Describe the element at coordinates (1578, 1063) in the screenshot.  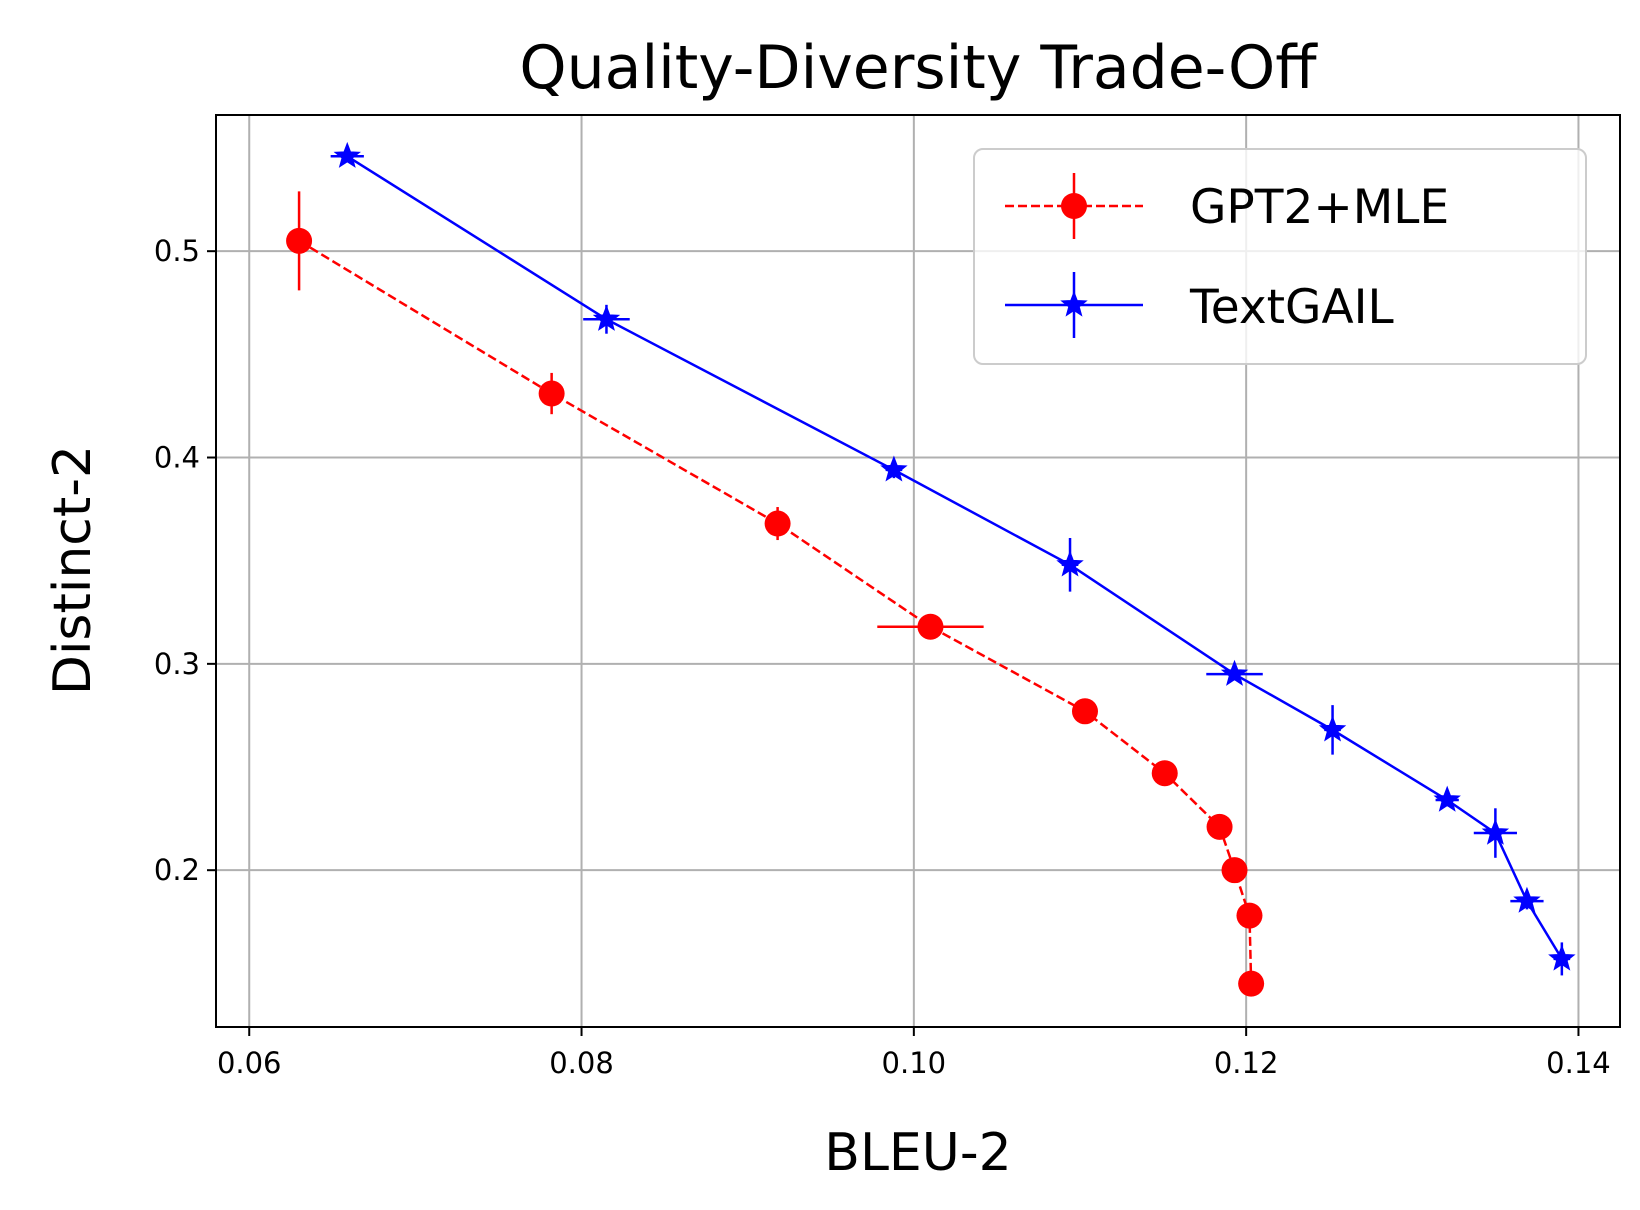
I see `x-tick-label: 0.14` at that location.